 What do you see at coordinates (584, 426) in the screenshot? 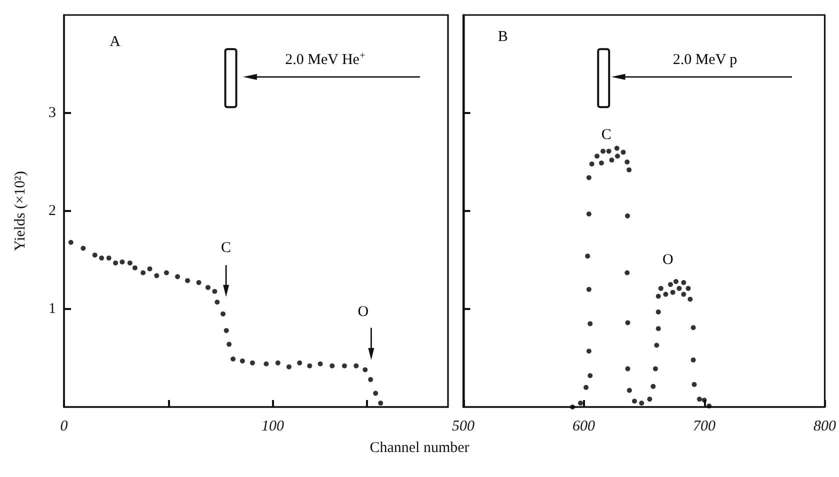
I see `x-tick-label: 600` at bounding box center [584, 426].